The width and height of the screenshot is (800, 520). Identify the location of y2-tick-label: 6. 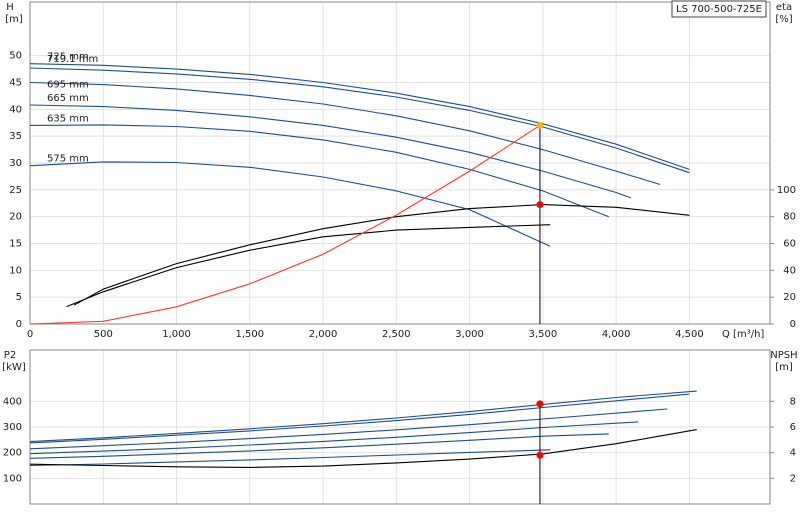
(793, 427).